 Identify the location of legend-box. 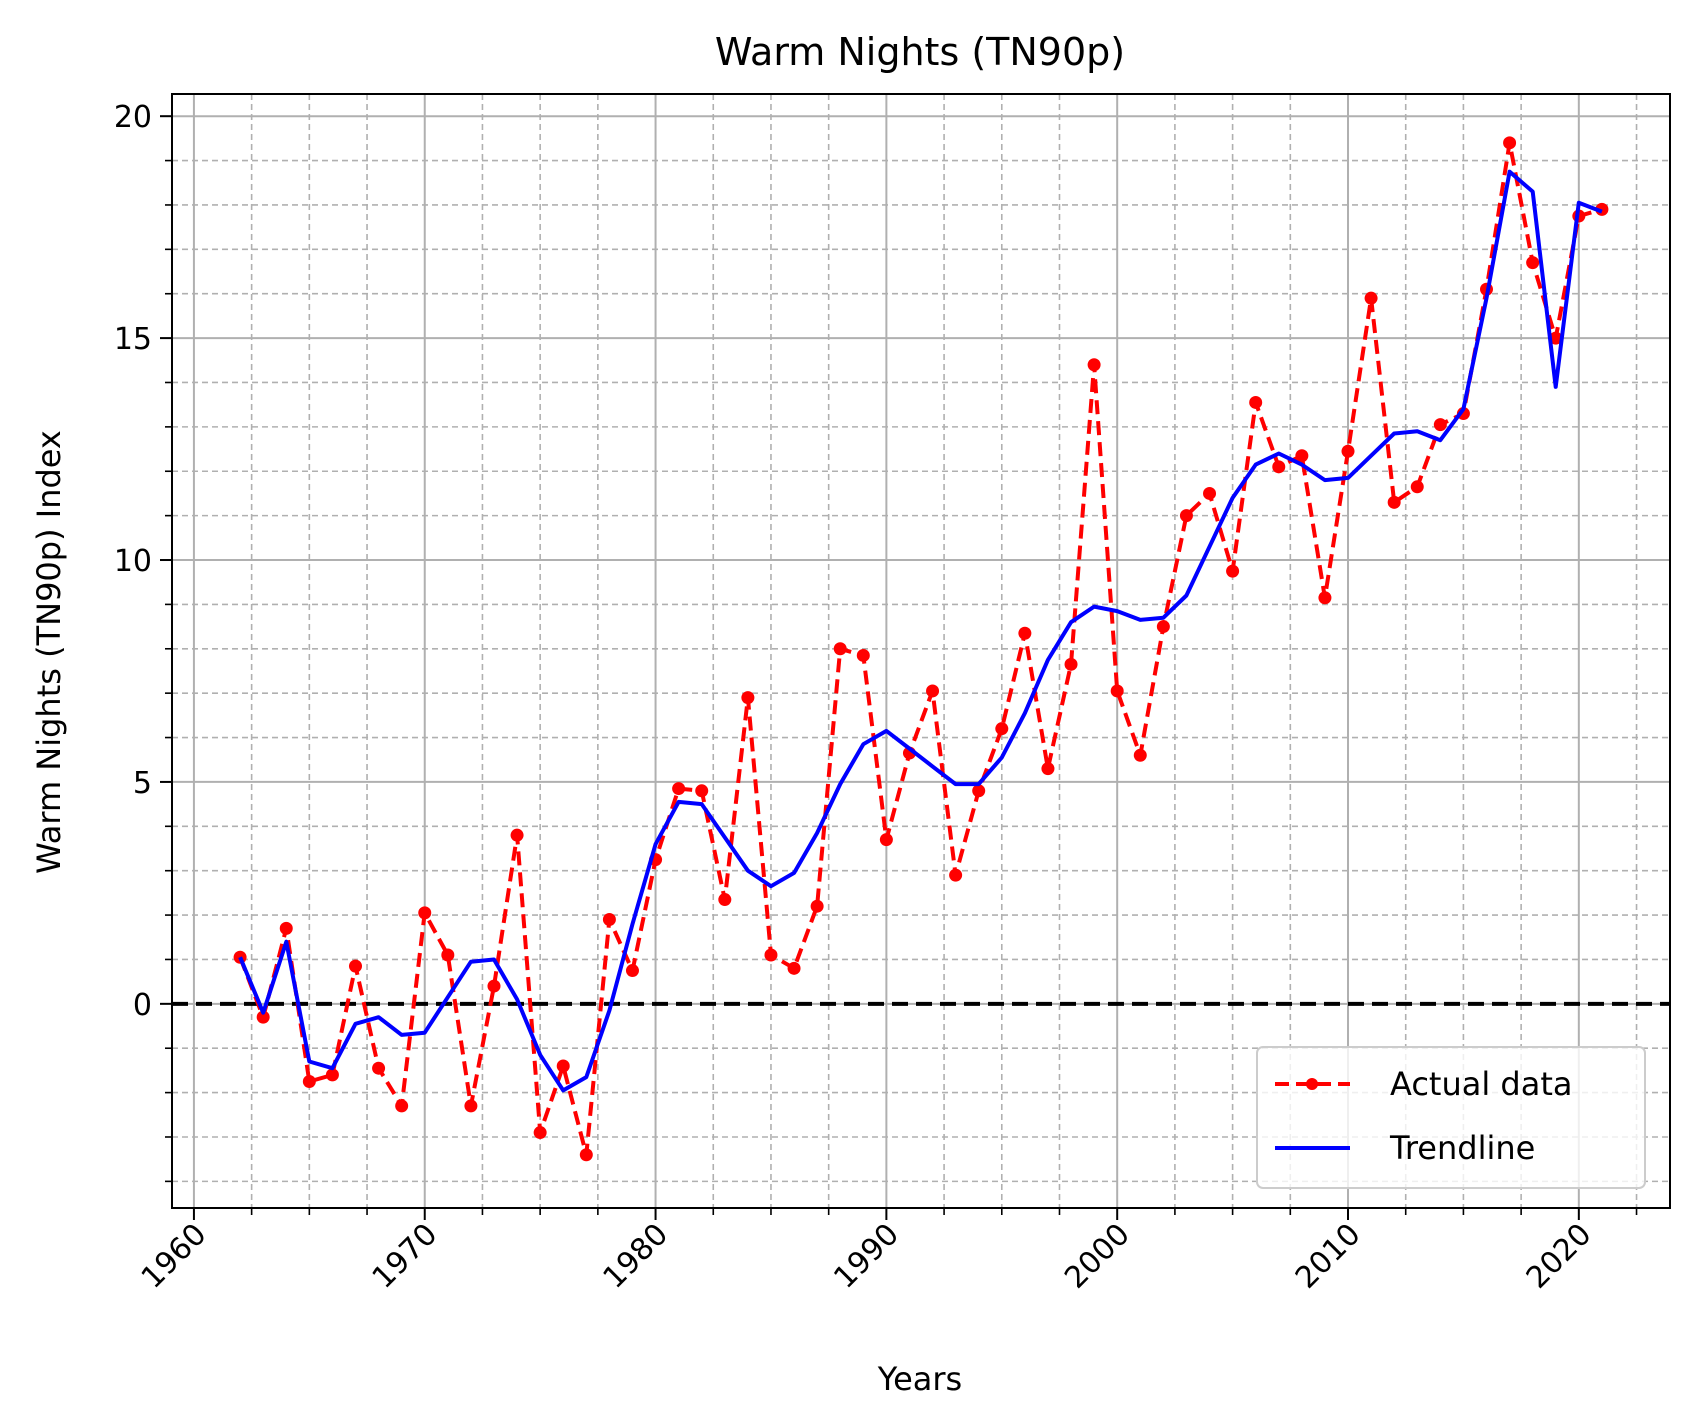
(1451, 1117).